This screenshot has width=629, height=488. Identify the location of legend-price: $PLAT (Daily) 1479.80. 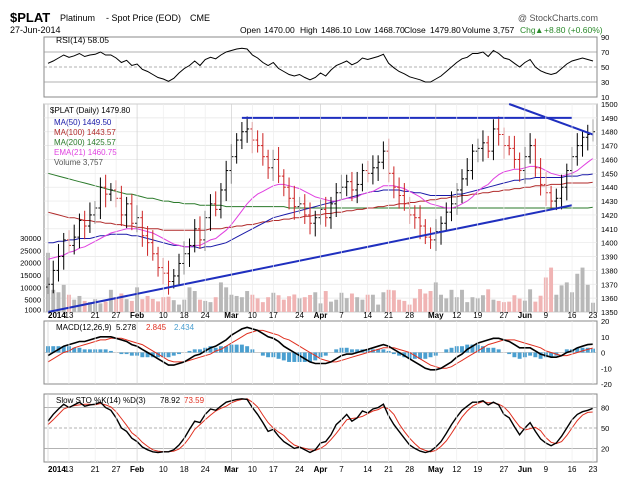
(90, 110).